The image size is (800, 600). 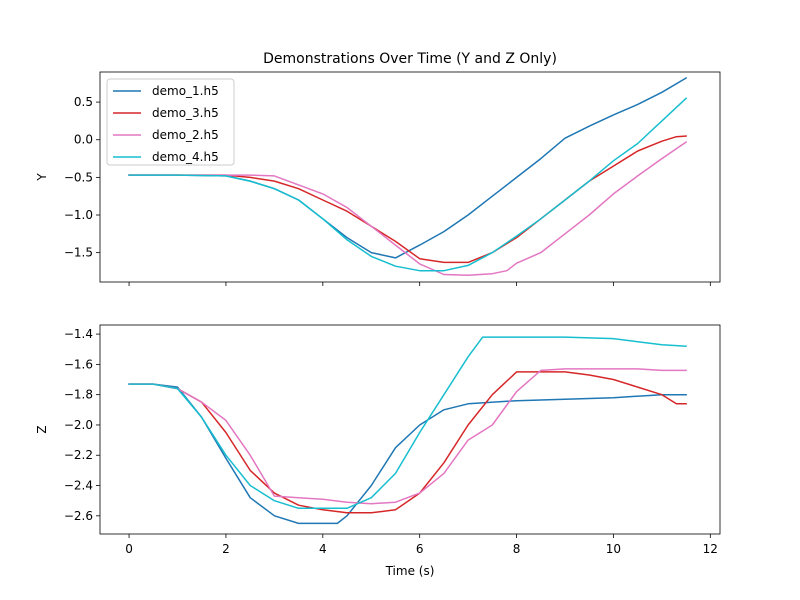 I want to click on y-tick-label: −2.6, so click(x=78, y=516).